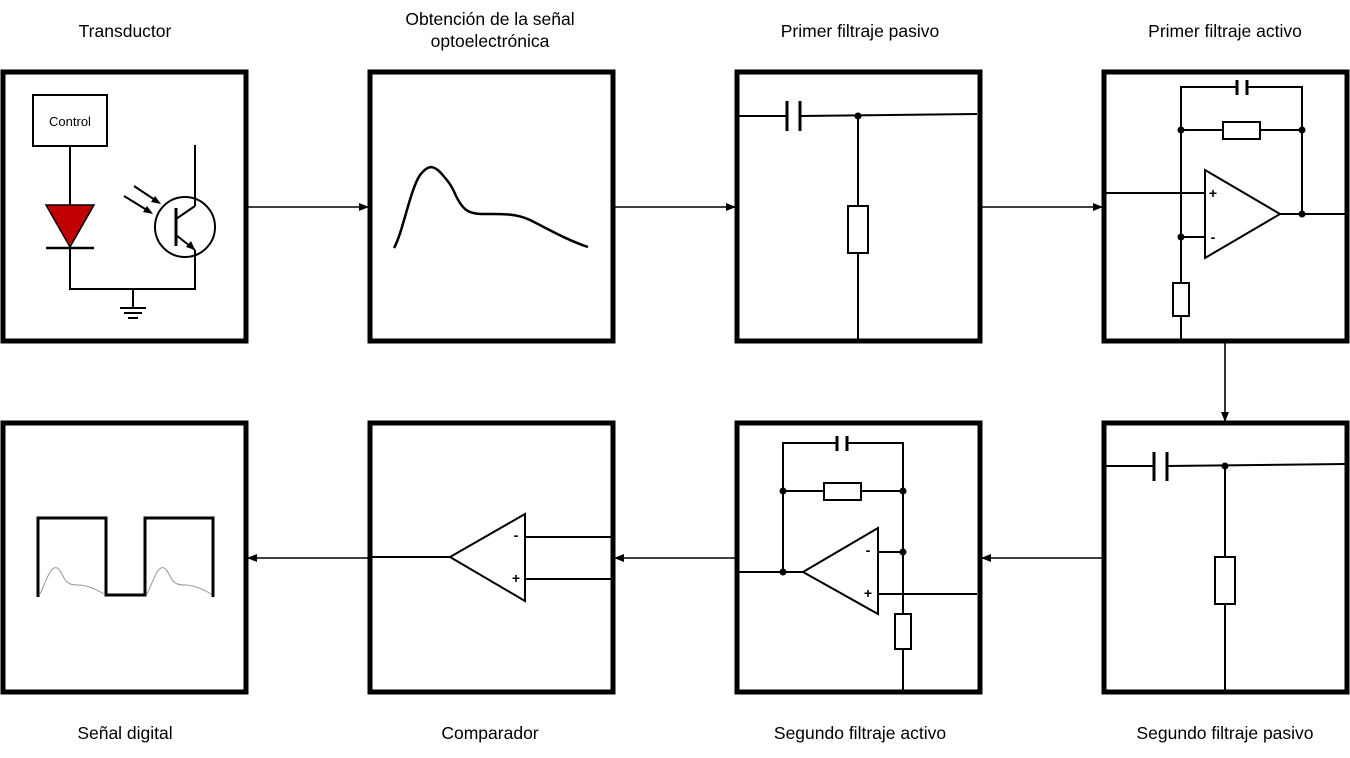  What do you see at coordinates (860, 31) in the screenshot?
I see `label-primer-filtraje-pasivo: Primer filtraje pasivo` at bounding box center [860, 31].